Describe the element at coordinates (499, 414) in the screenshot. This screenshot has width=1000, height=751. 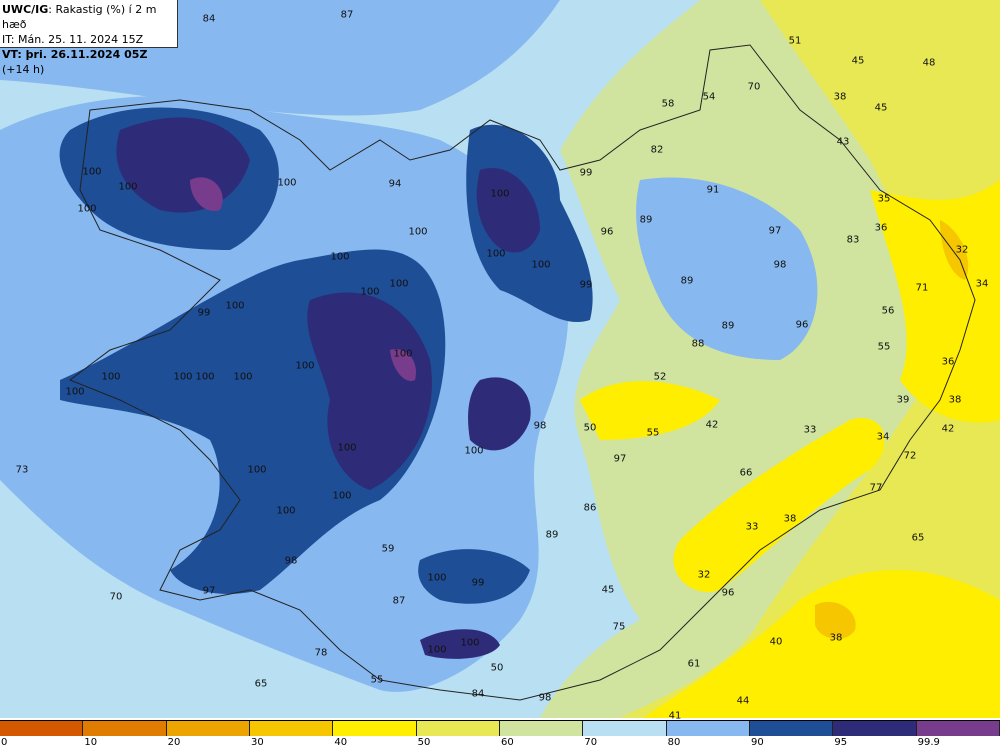
I see `region-95-central` at that location.